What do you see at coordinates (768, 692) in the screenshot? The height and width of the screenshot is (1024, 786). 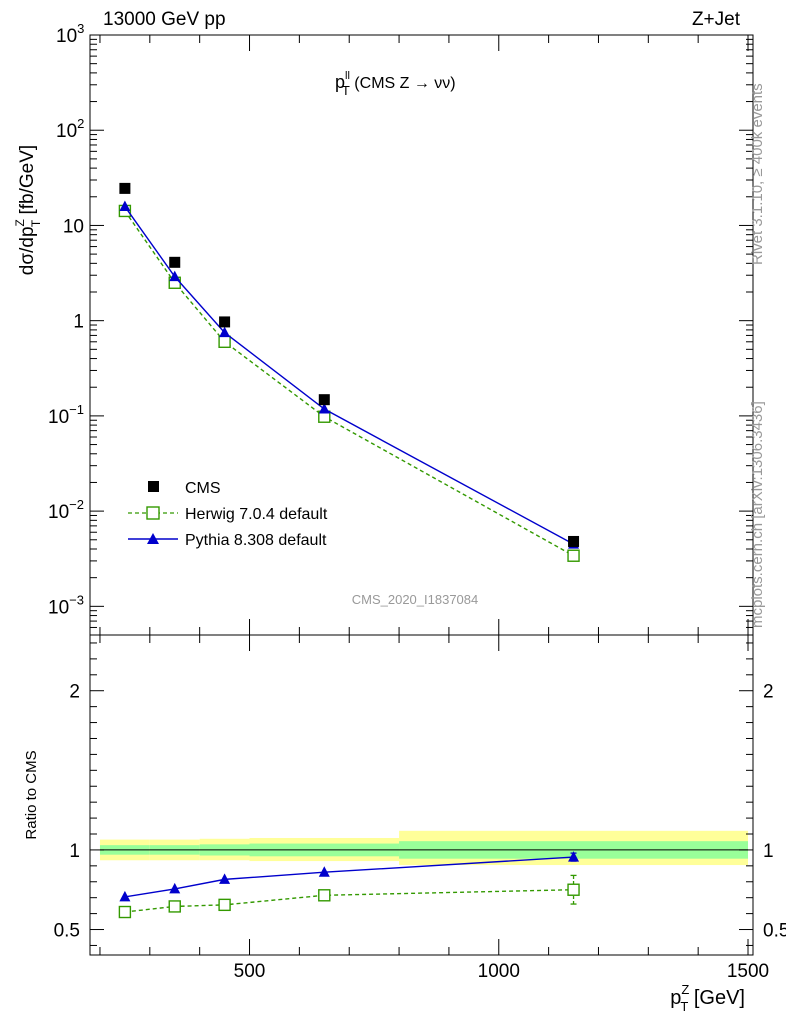 I see `ratio-tick-label-right: 2` at bounding box center [768, 692].